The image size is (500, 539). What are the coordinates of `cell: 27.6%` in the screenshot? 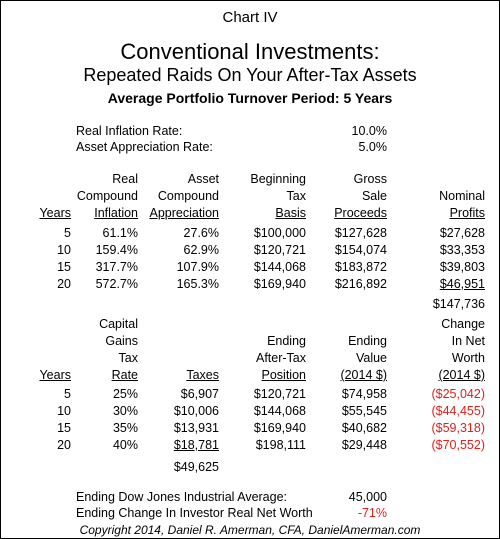 It's located at (201, 233).